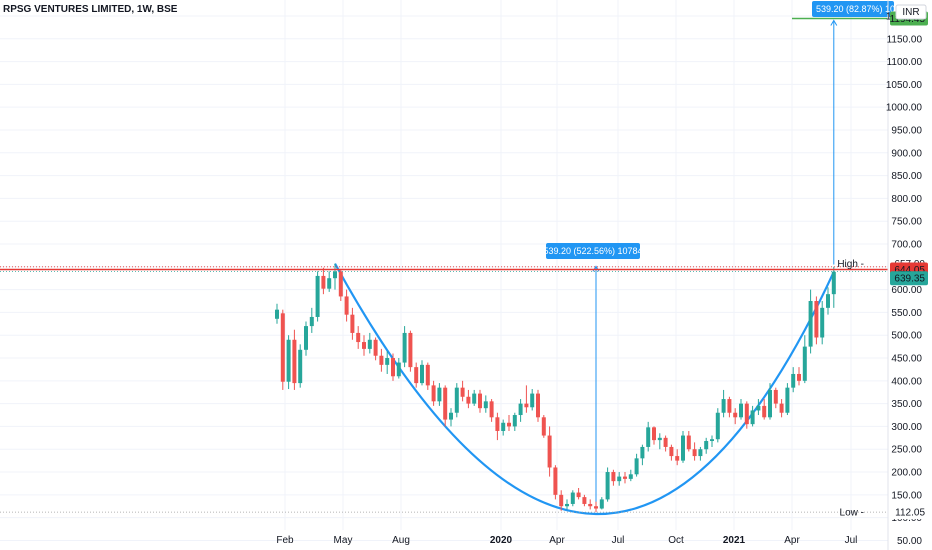  What do you see at coordinates (858, 9) in the screenshot?
I see `measure-label-2: 539.20 (82.87%) 1078` at bounding box center [858, 9].